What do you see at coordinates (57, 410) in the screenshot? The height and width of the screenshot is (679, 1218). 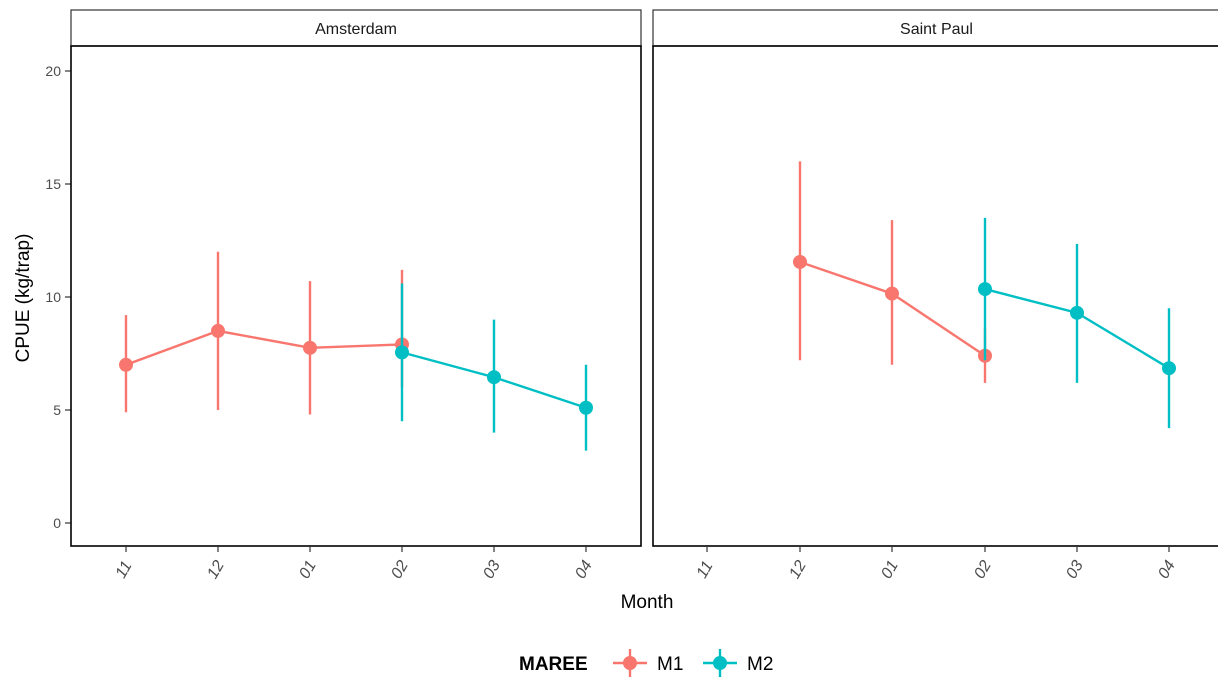 I see `y-tick-label: 5` at bounding box center [57, 410].